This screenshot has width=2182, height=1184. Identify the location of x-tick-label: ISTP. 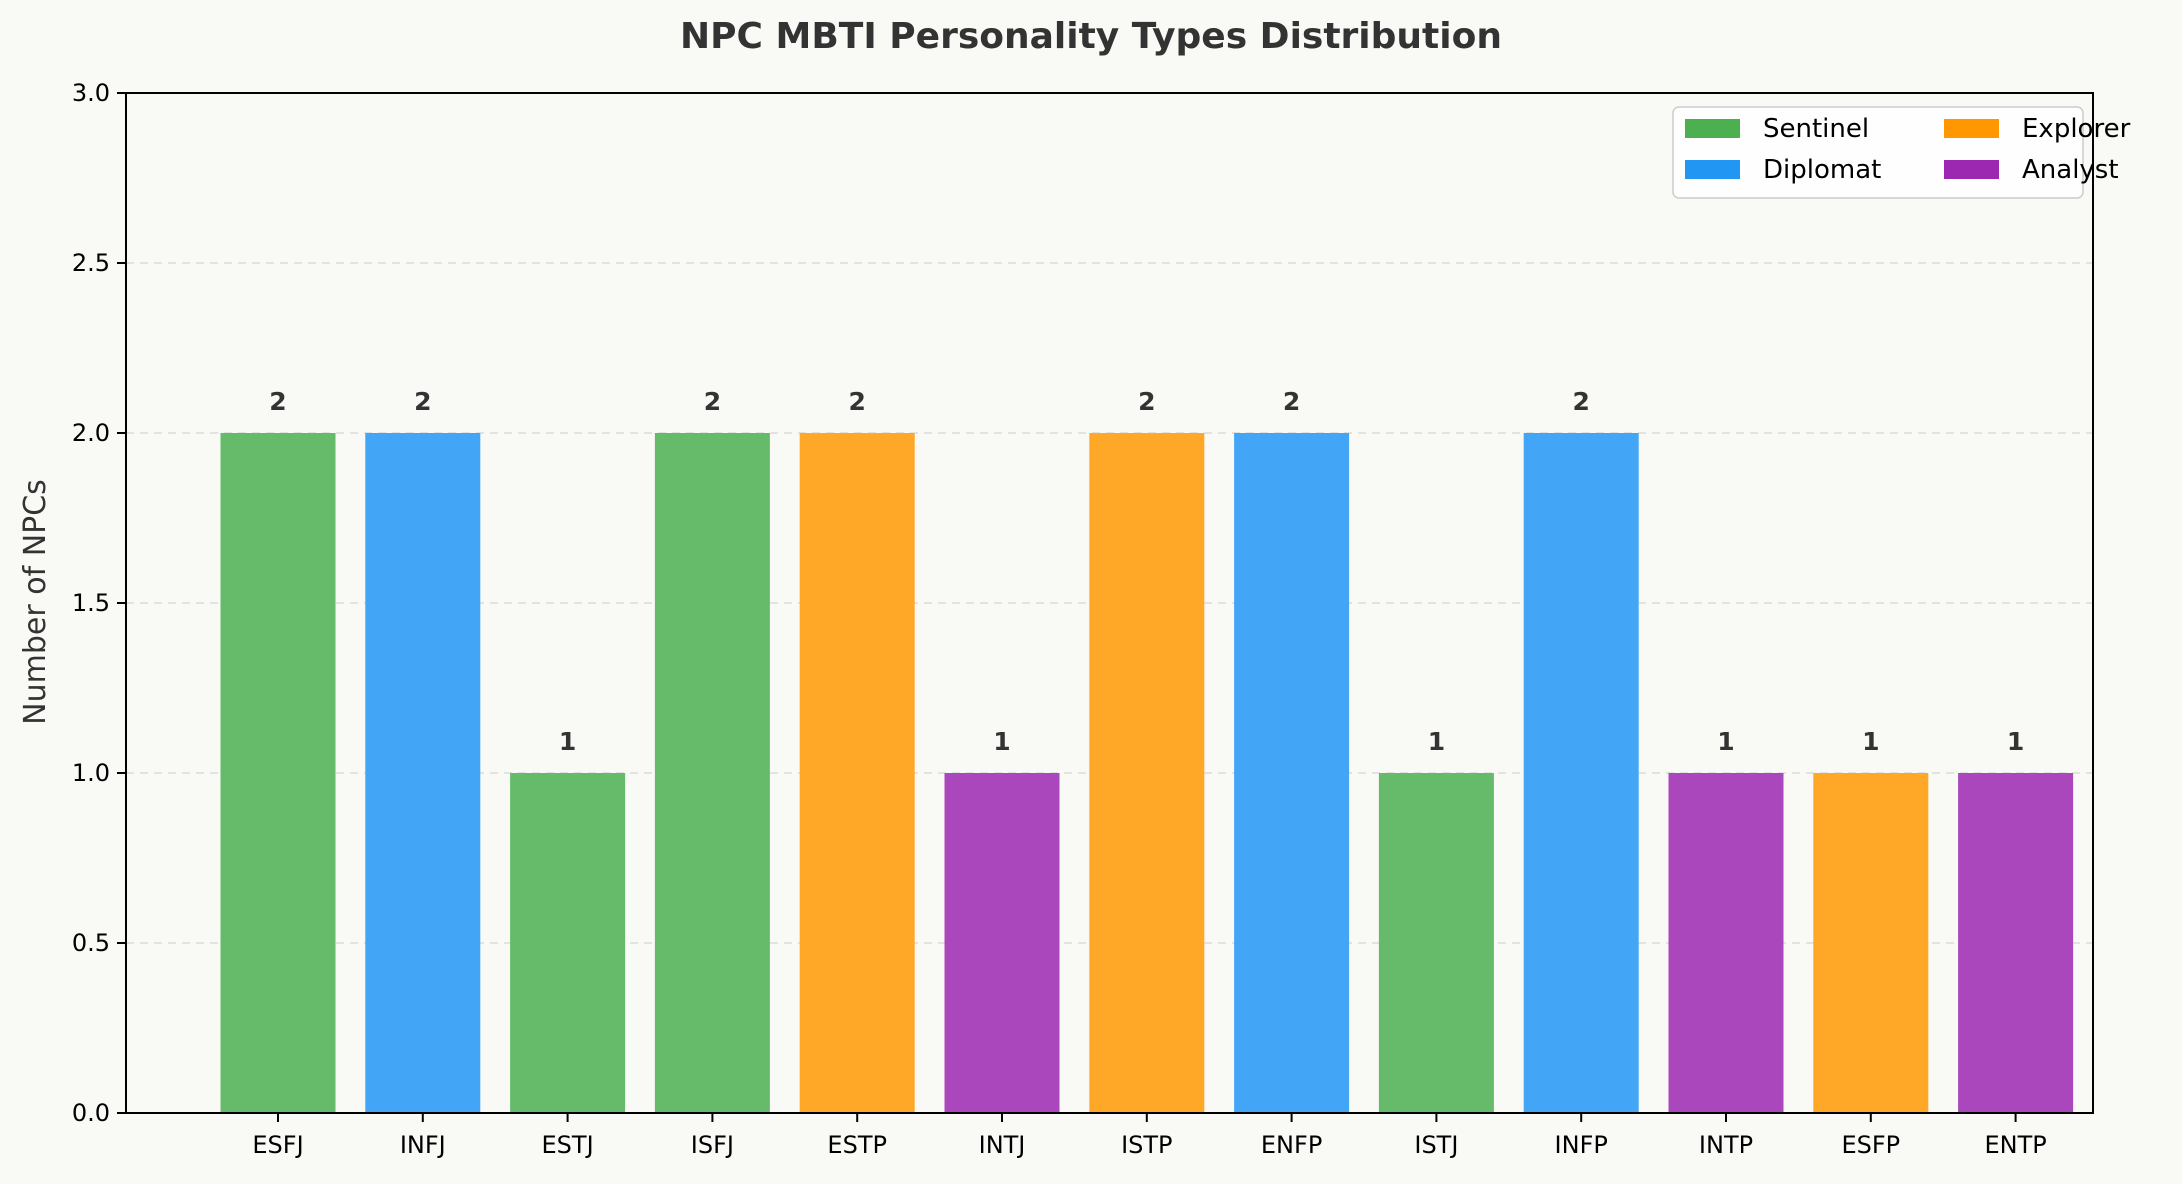
(1146, 1145).